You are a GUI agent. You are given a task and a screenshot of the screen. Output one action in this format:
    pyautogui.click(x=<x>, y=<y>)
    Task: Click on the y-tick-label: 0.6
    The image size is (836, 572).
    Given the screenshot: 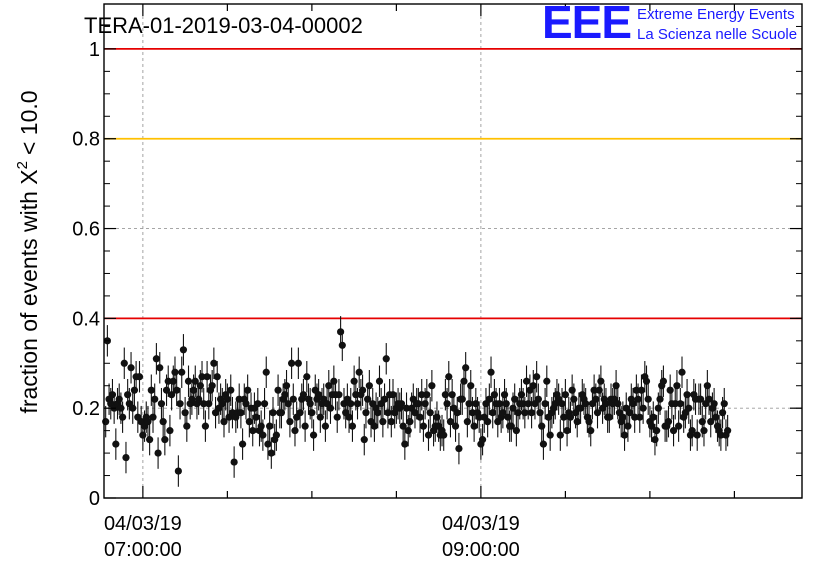 What is the action you would take?
    pyautogui.click(x=86, y=230)
    